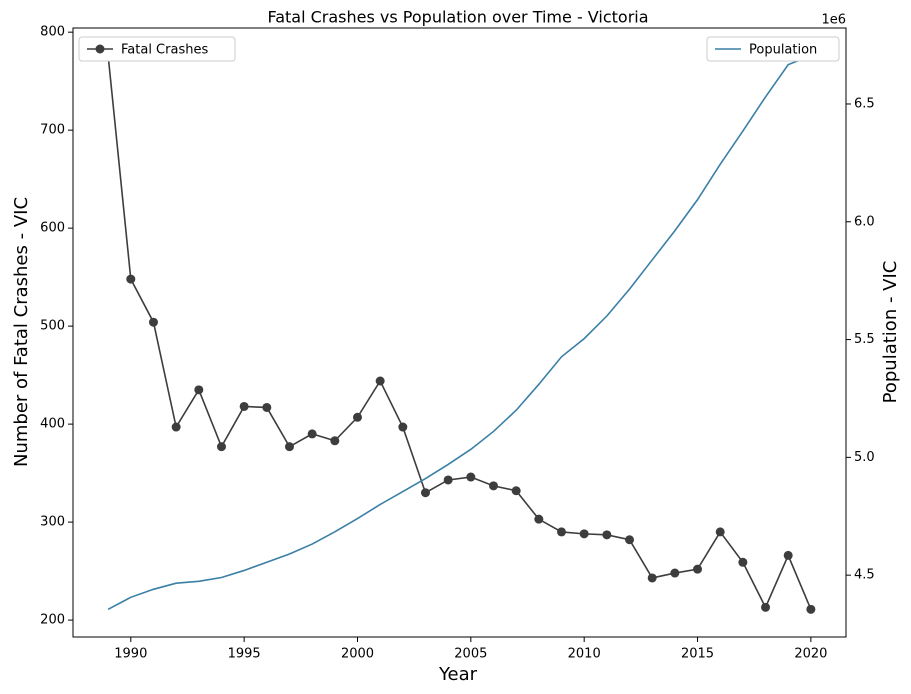  What do you see at coordinates (864, 575) in the screenshot?
I see `y2-tick-label: 4.5` at bounding box center [864, 575].